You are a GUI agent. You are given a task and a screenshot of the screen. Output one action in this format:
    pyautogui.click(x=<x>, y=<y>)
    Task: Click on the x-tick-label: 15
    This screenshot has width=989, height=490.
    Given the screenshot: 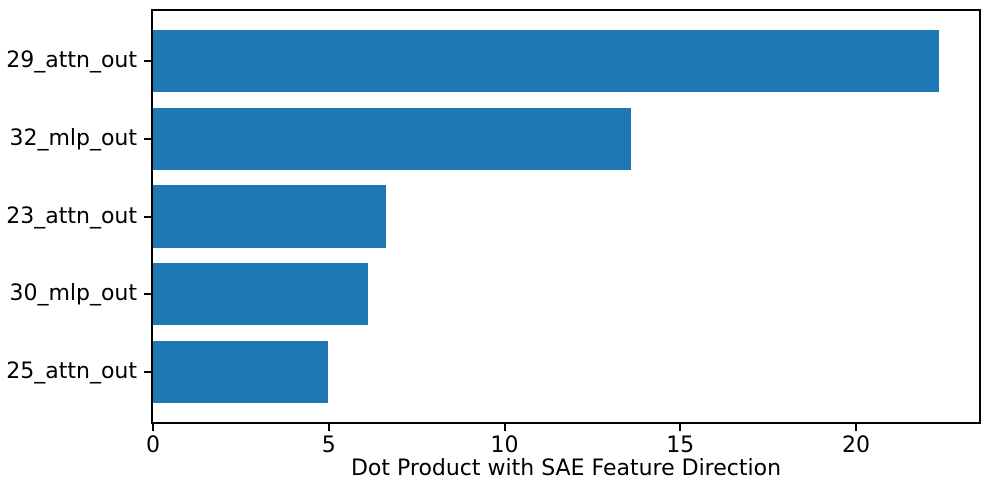 What is the action you would take?
    pyautogui.click(x=680, y=445)
    